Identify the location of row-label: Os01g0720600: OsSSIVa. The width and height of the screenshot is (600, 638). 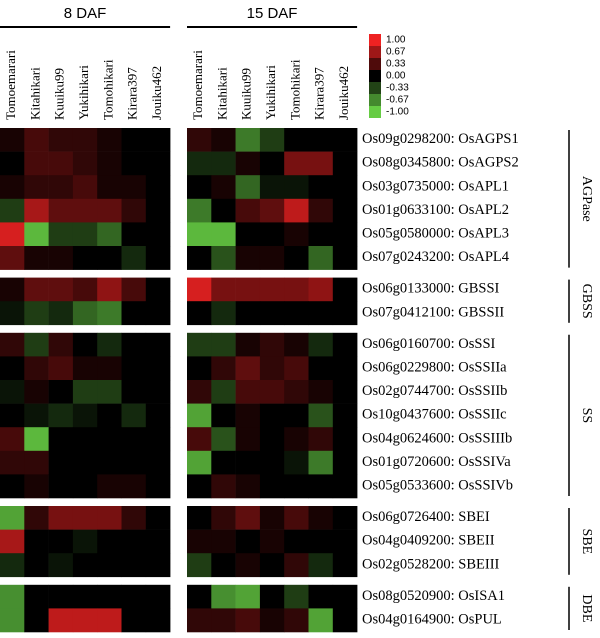
(436, 462).